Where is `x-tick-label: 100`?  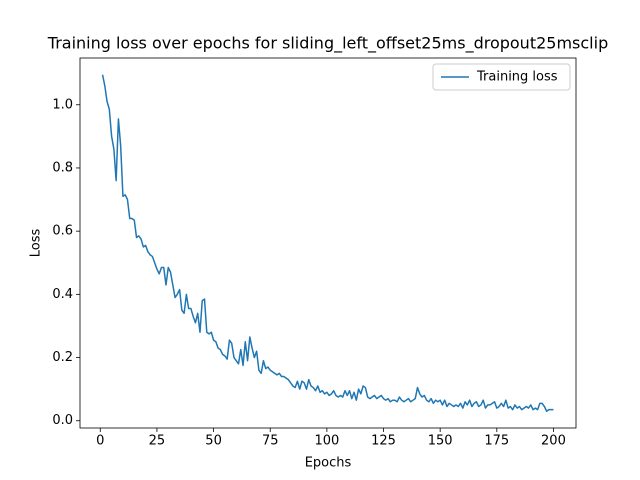 x-tick-label: 100 is located at coordinates (326, 441).